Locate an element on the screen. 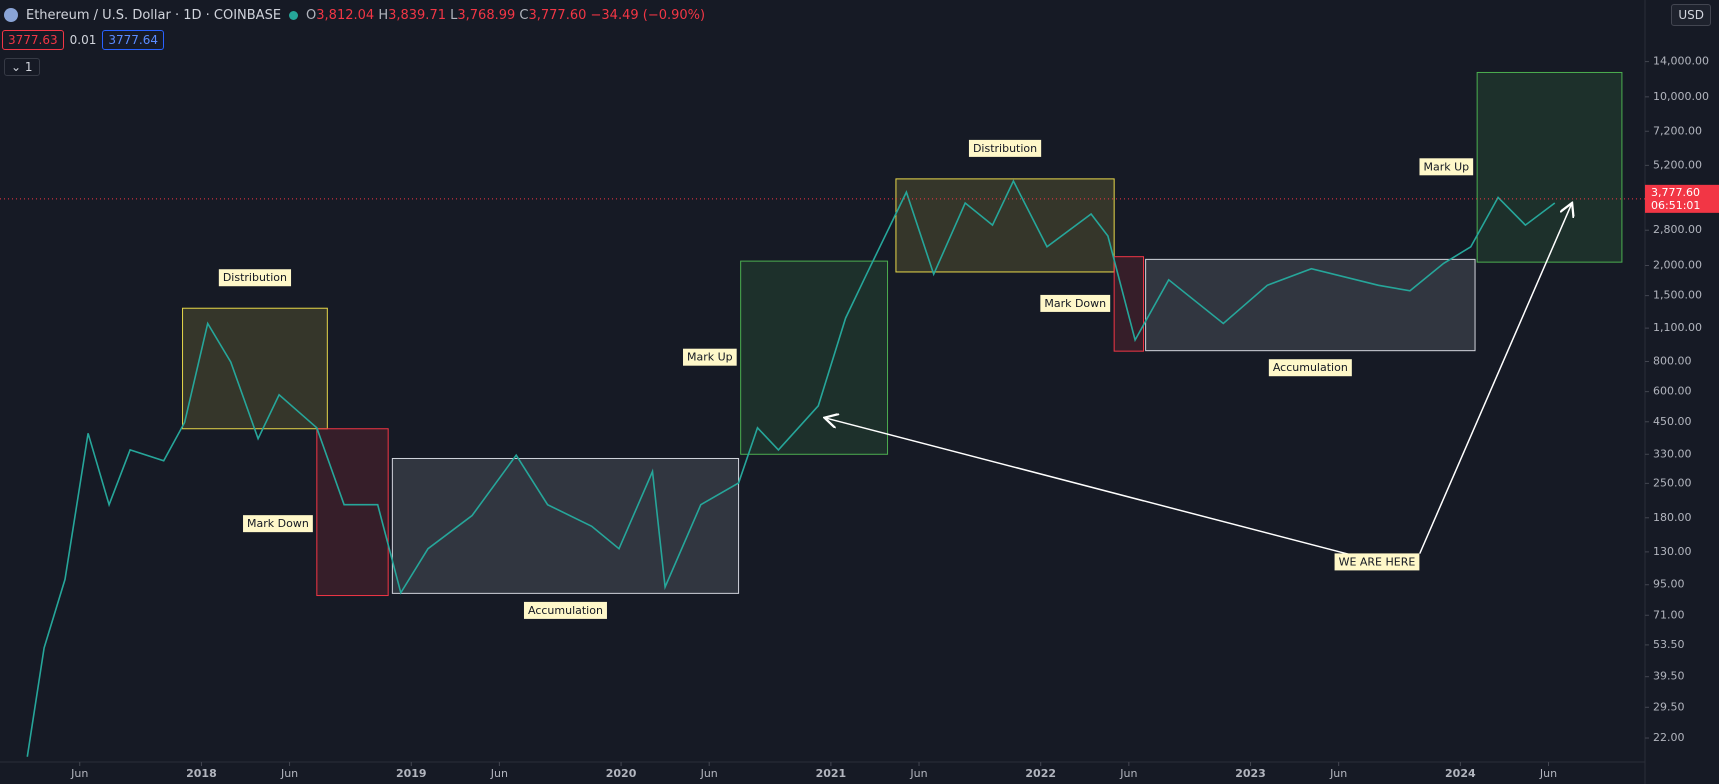  x-tick-label: 2022 is located at coordinates (1040, 773).